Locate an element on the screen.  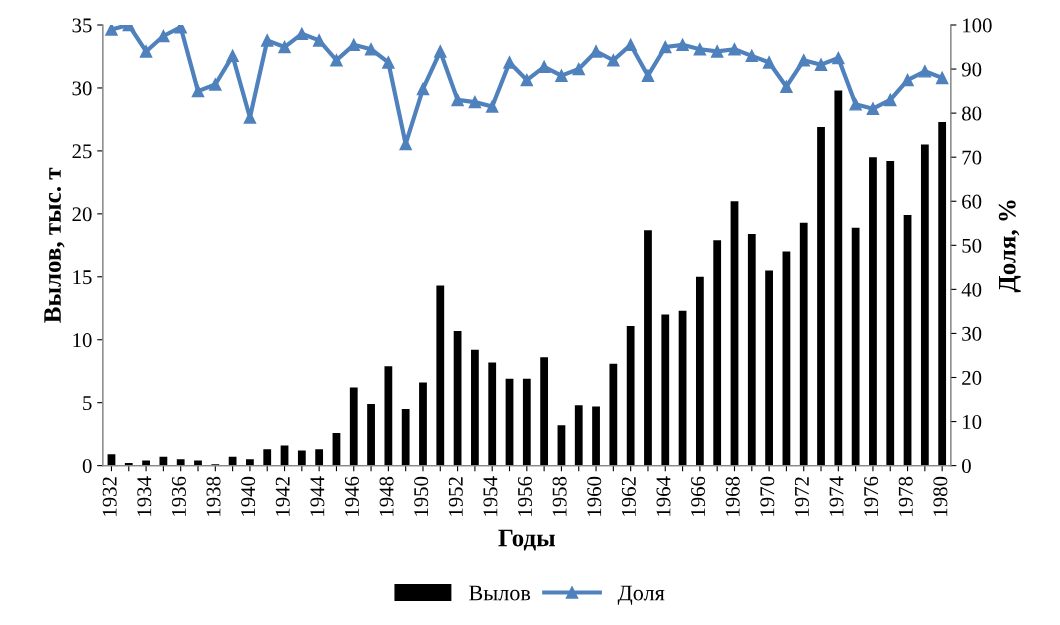
x-tick-label: 1976 is located at coordinates (871, 496).